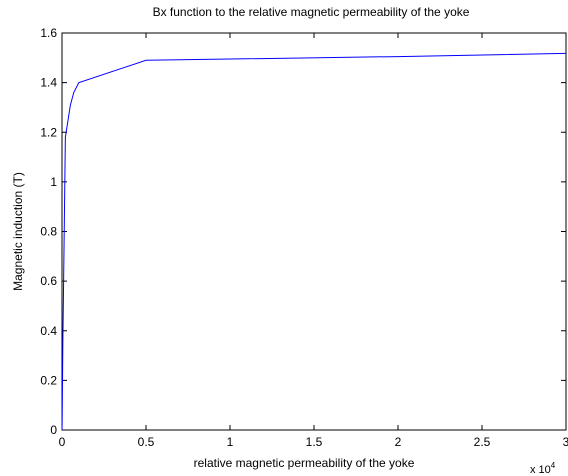  What do you see at coordinates (553, 465) in the screenshot?
I see `x-axis-multiplier-exponent: 4` at bounding box center [553, 465].